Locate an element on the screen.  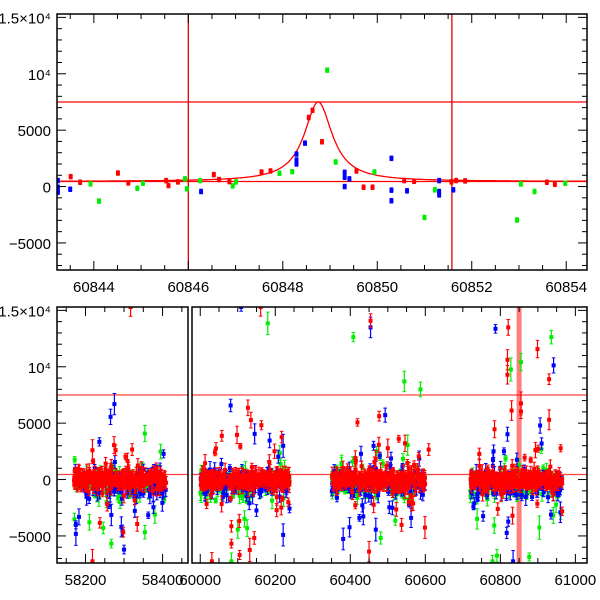
y-tick-label: 1.5×10⁴ is located at coordinates (25, 18).